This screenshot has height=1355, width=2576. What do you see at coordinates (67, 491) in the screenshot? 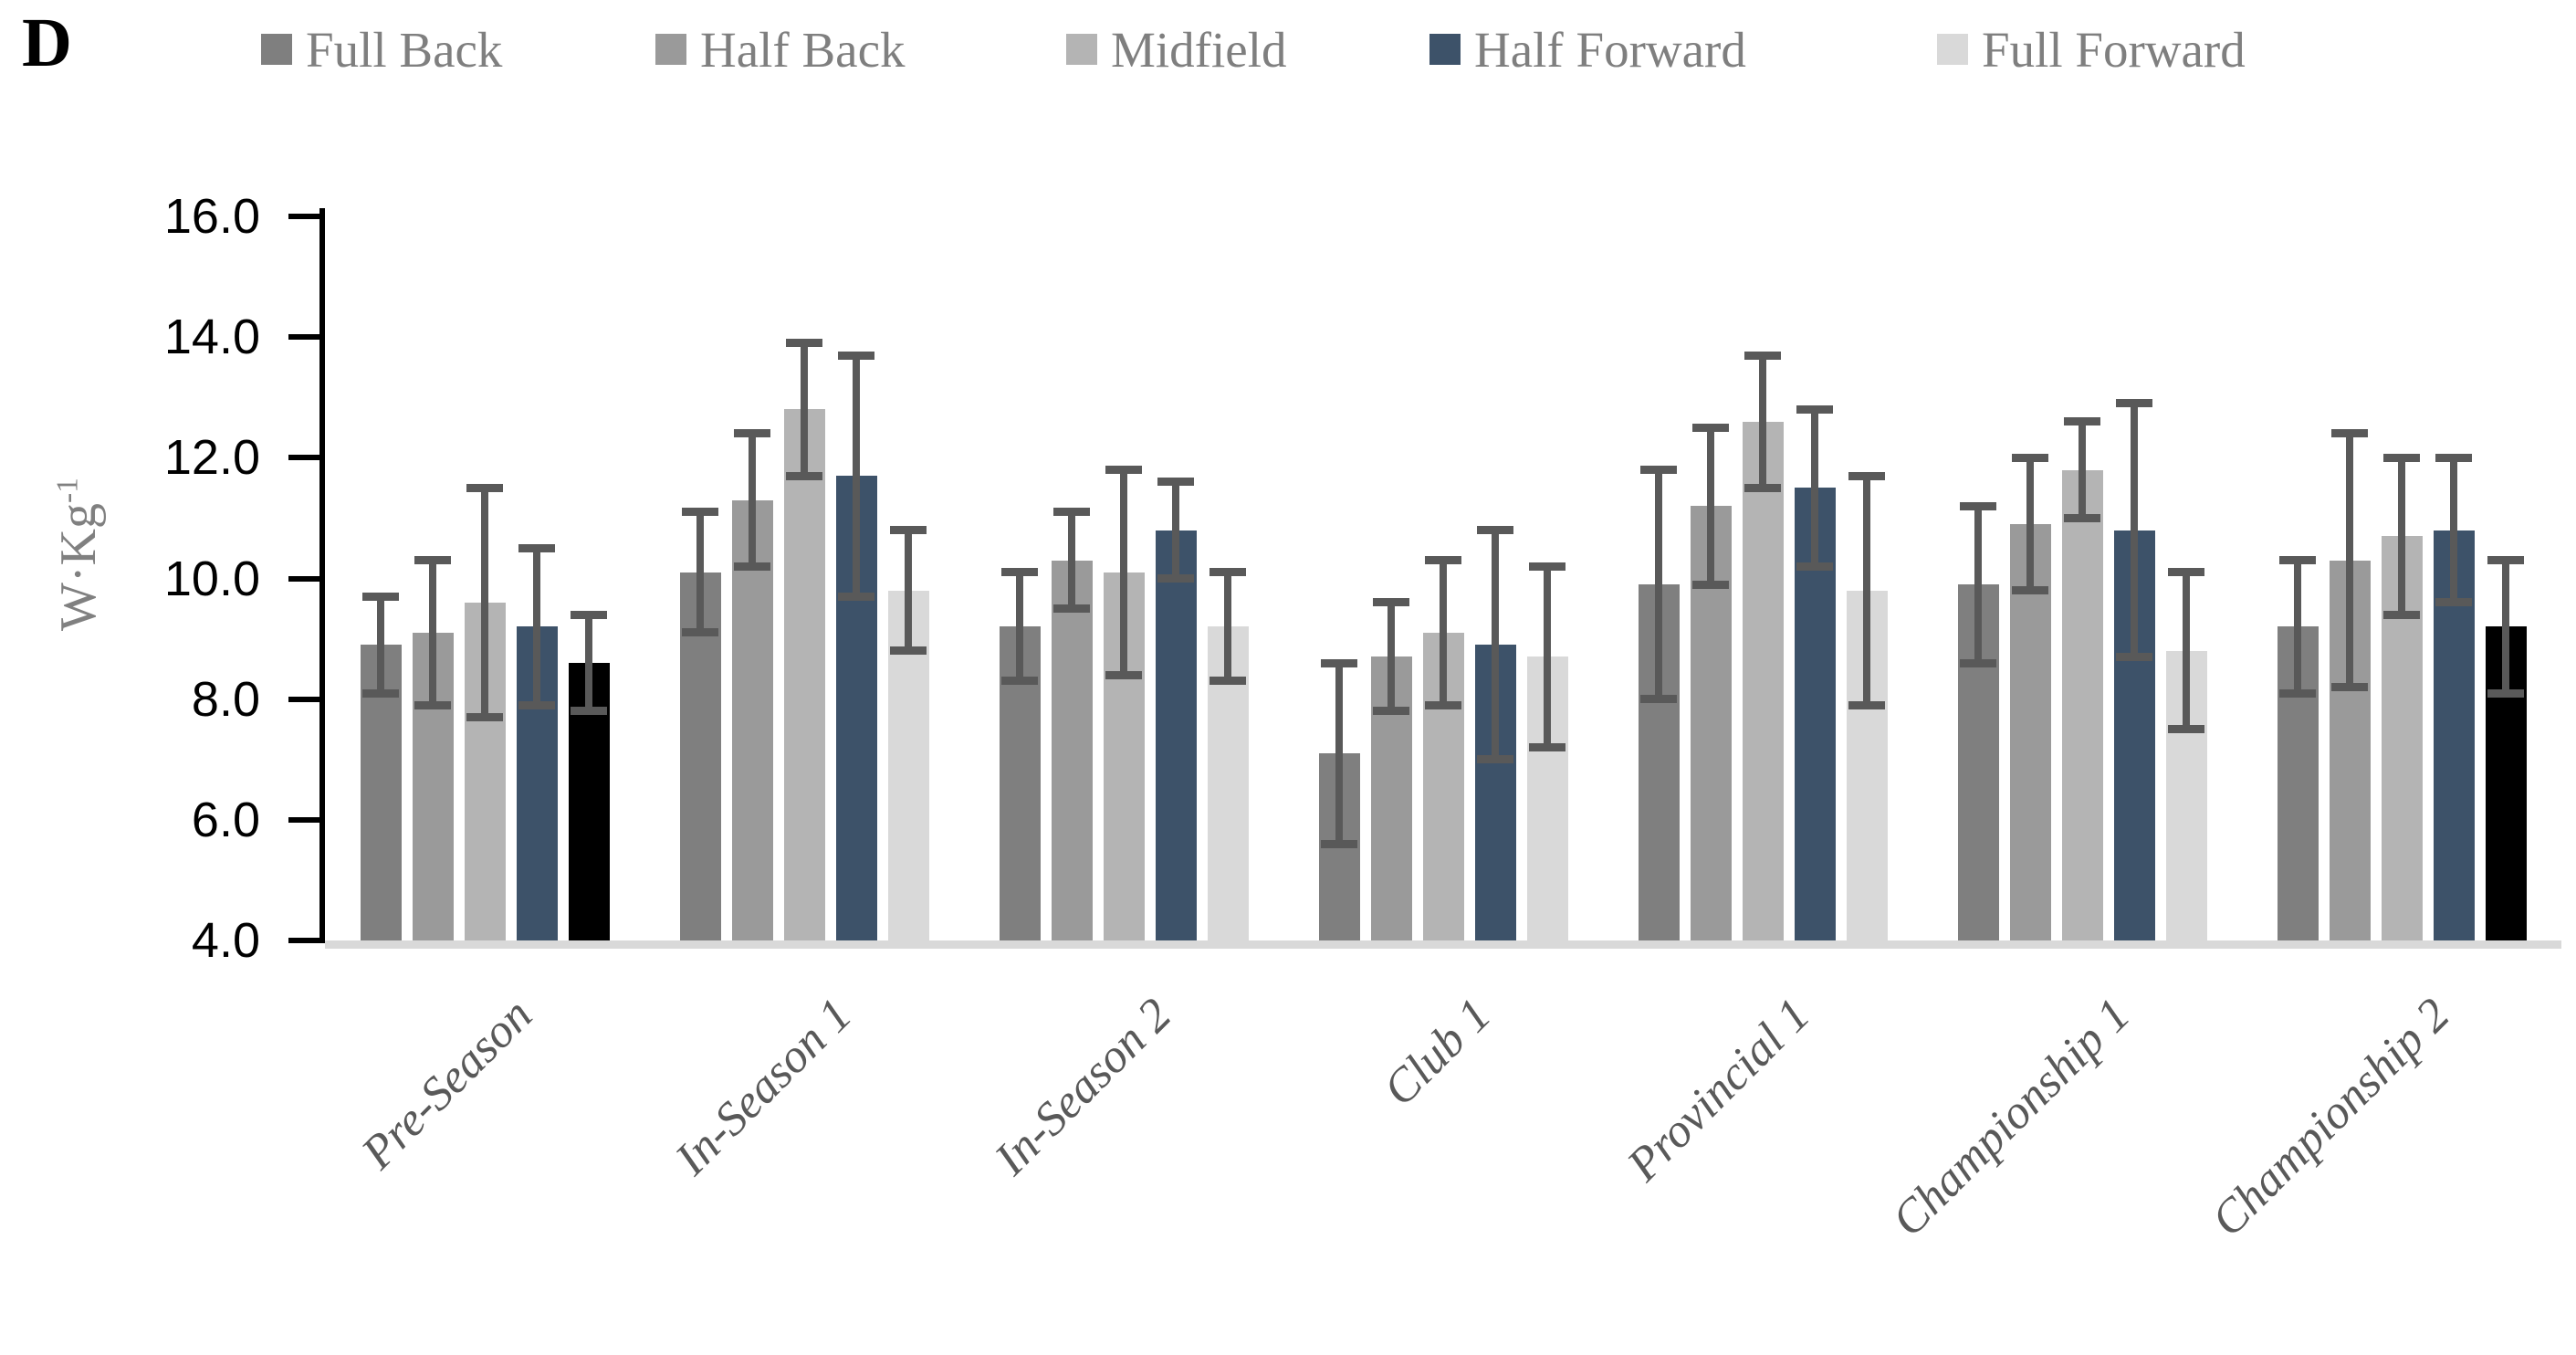
I see `y-axis-title-superscript: -1` at bounding box center [67, 491].